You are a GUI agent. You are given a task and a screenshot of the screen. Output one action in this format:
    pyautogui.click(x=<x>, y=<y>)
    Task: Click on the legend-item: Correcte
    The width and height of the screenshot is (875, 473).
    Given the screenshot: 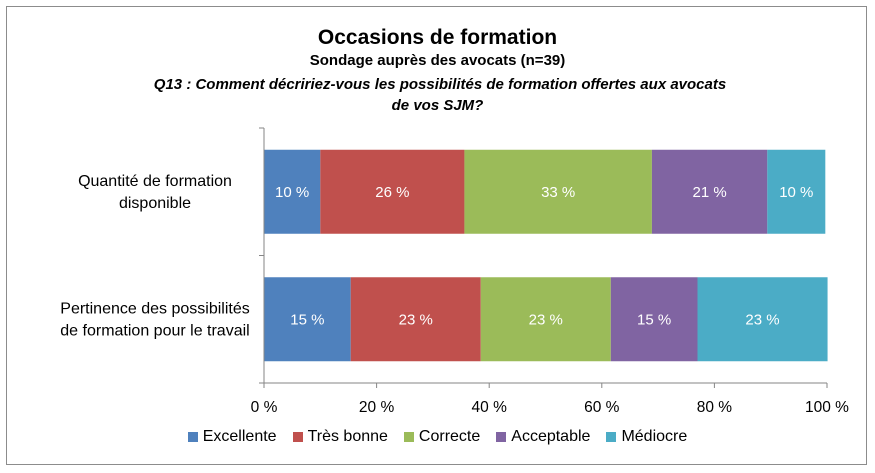 What is the action you would take?
    pyautogui.click(x=442, y=437)
    